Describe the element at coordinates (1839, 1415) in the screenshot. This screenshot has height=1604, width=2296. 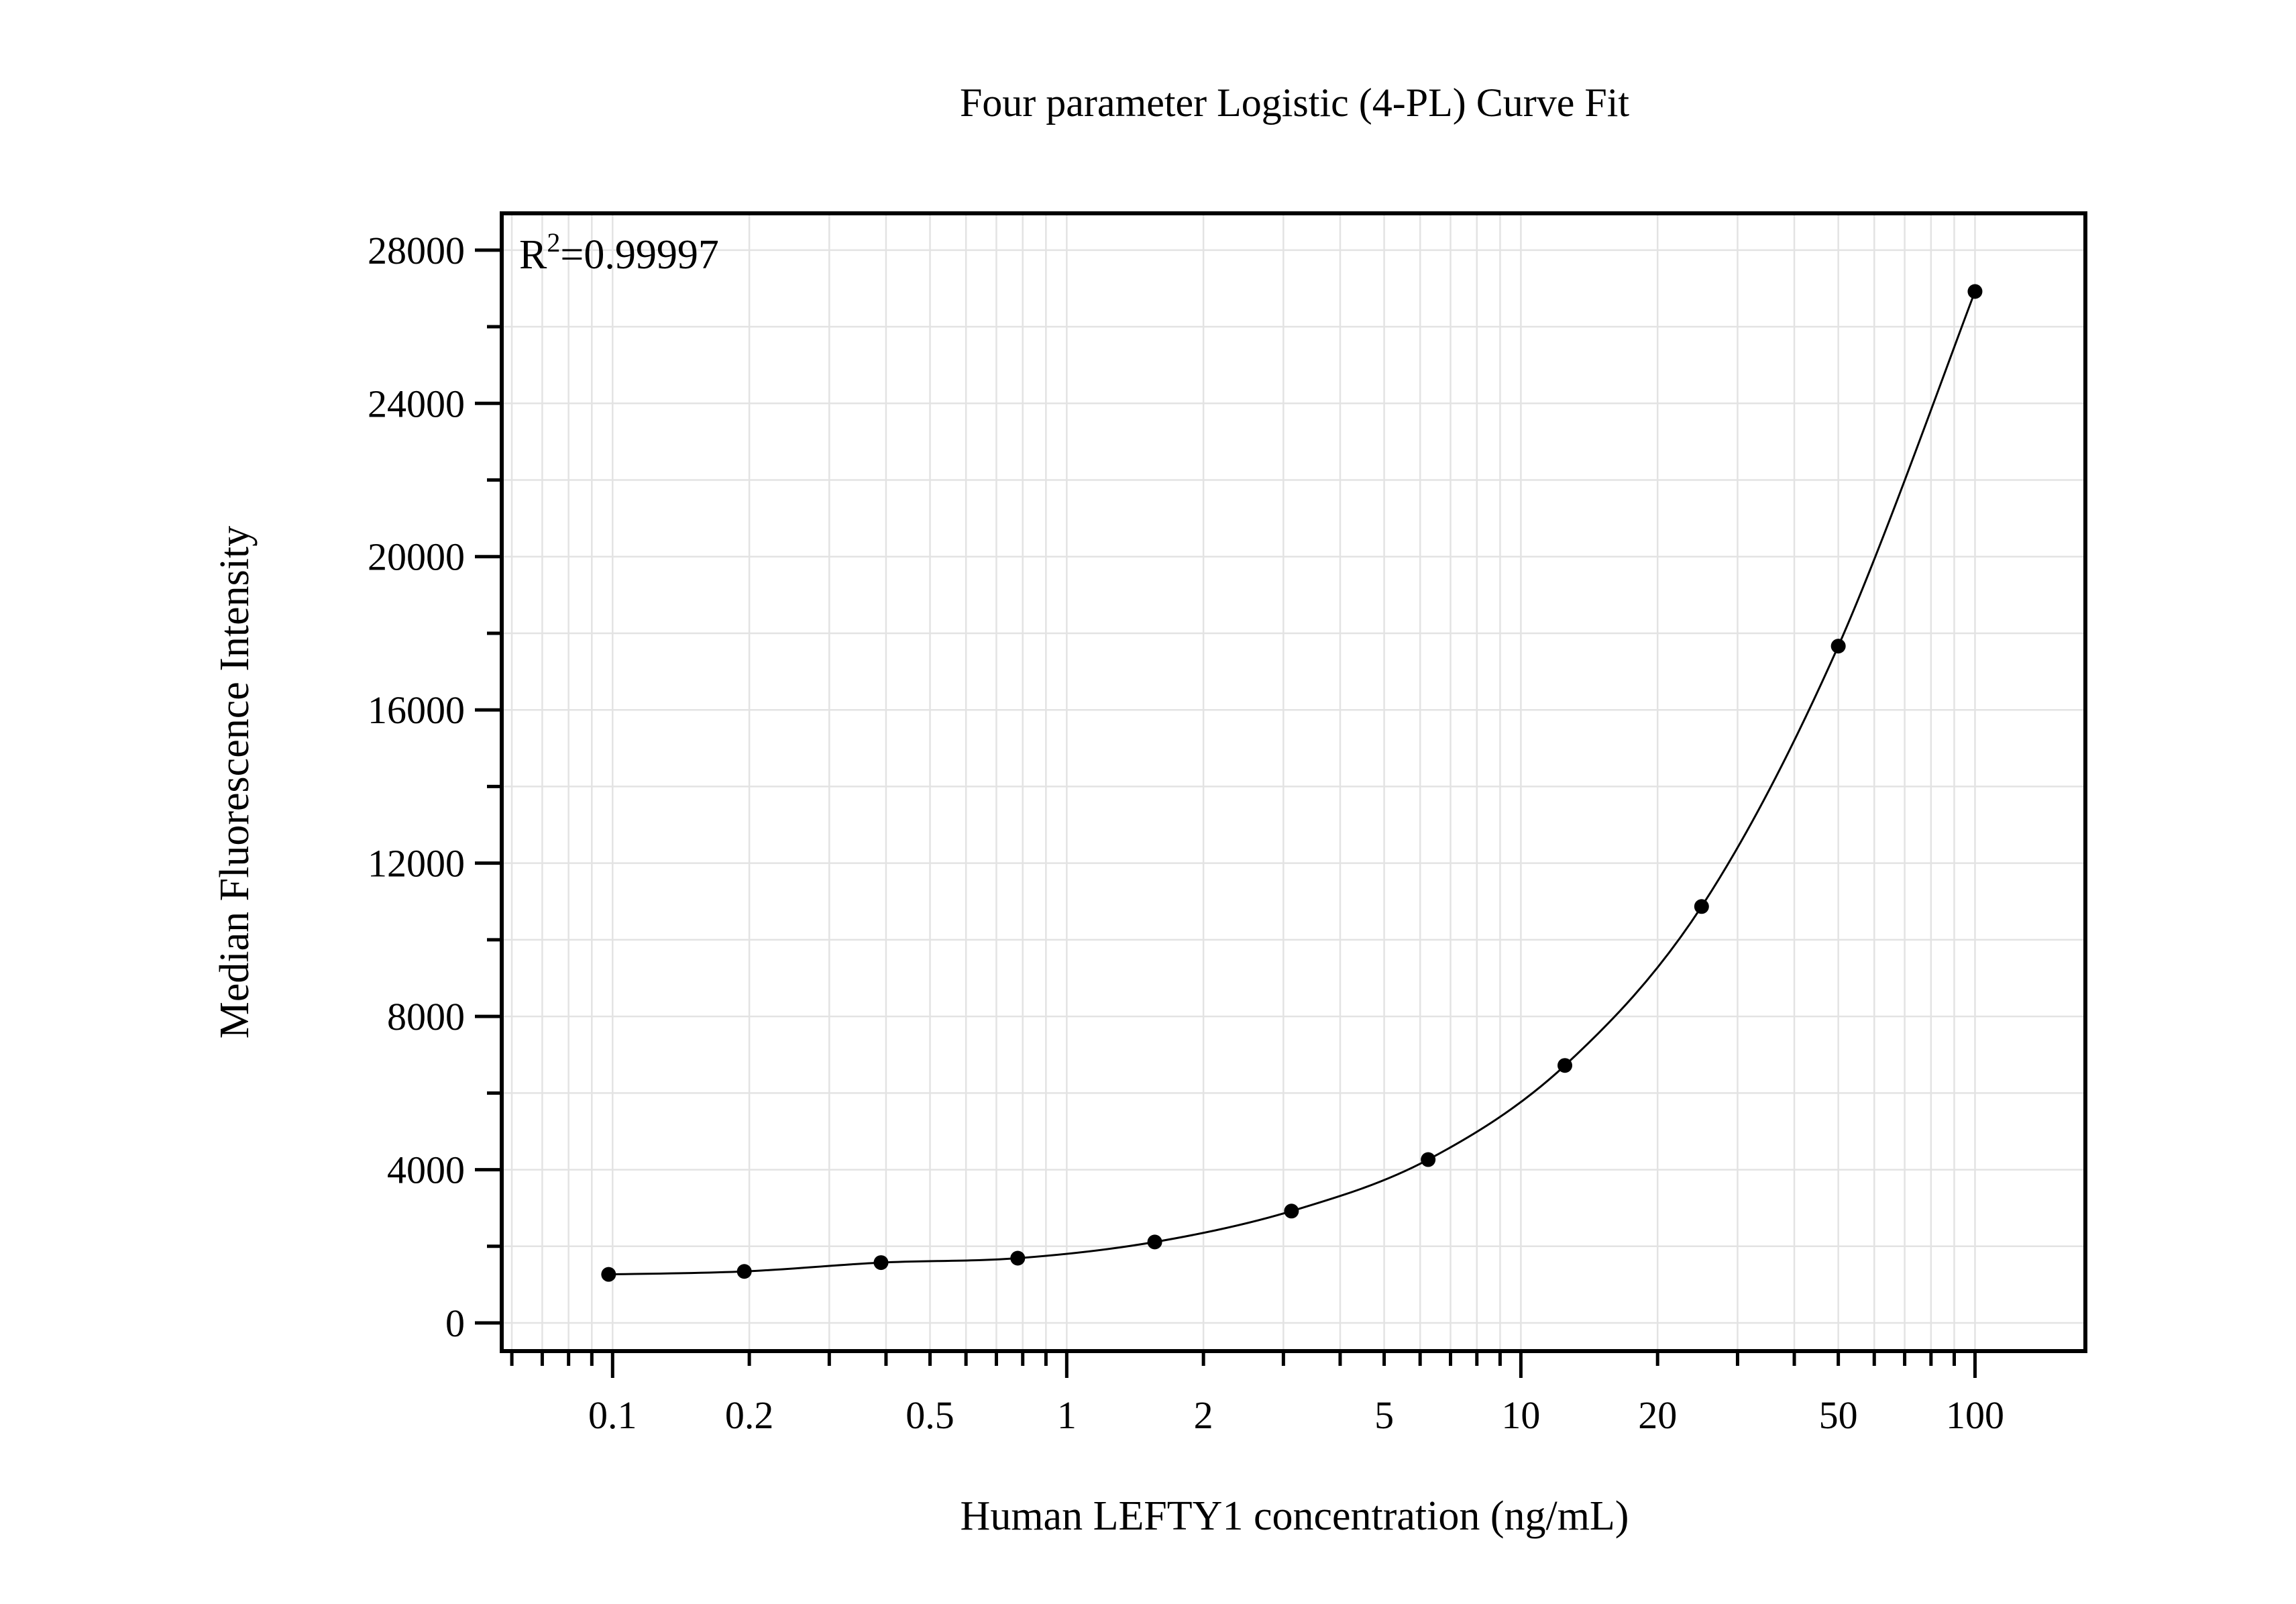
I see `x-tick-label: 50` at that location.